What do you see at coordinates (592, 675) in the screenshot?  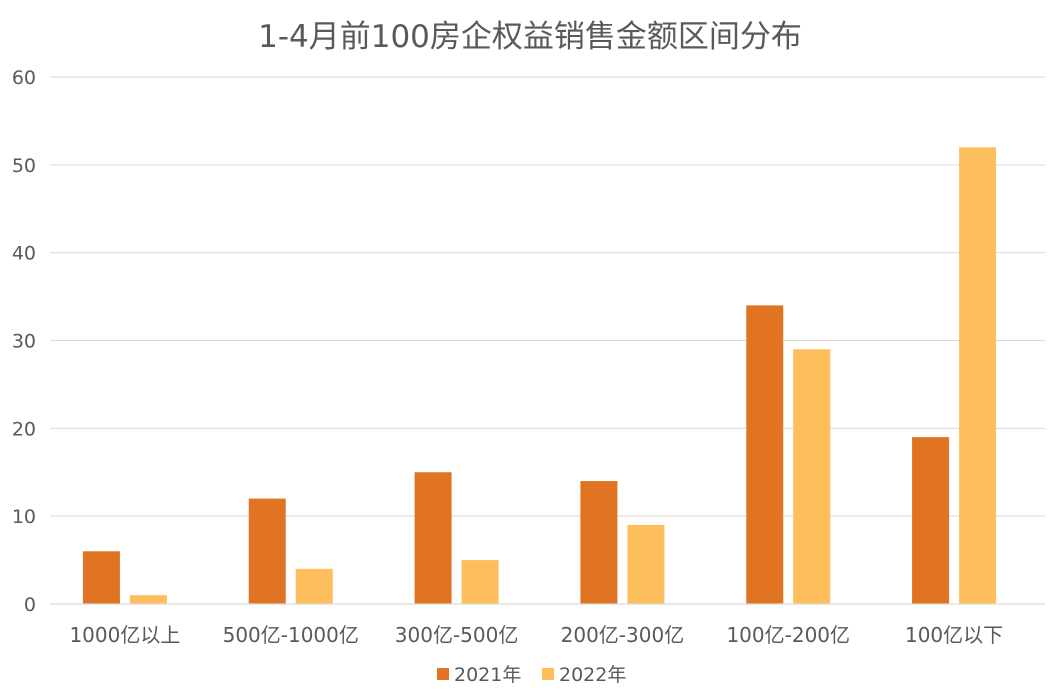 I see `legend-label-1: 2022年` at bounding box center [592, 675].